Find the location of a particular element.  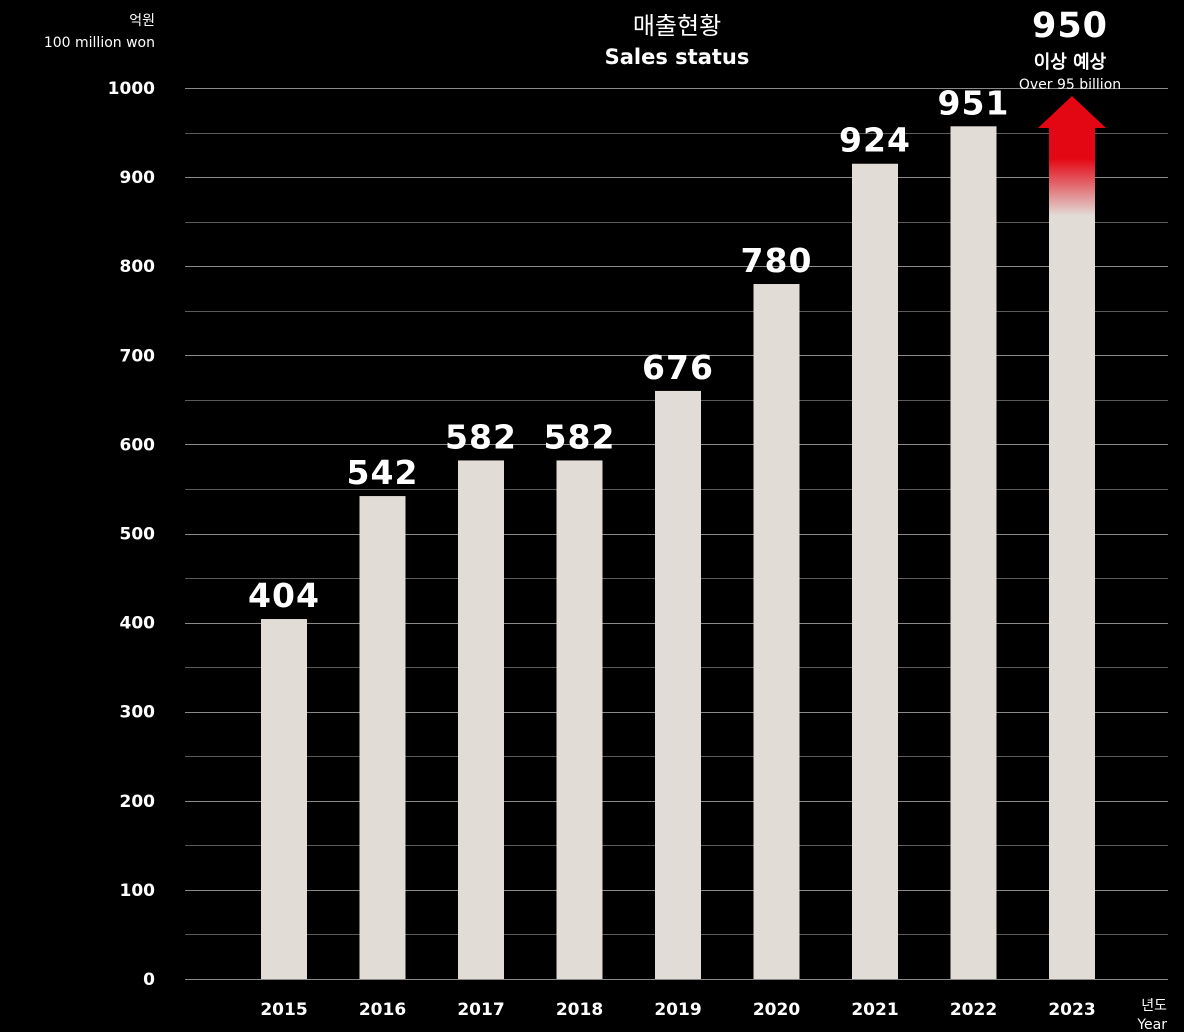

y-tick-label: 700 is located at coordinates (138, 356).